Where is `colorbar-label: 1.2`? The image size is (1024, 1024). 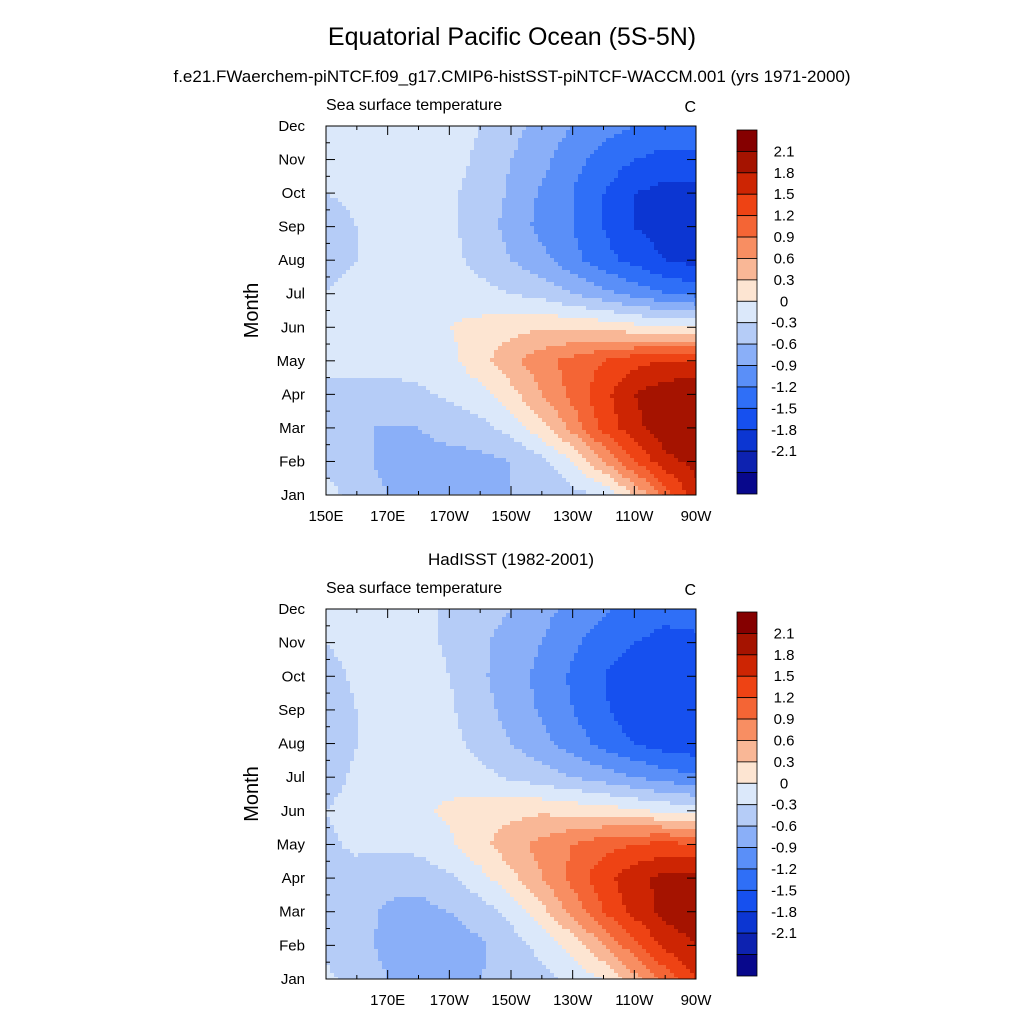 colorbar-label: 1.2 is located at coordinates (784, 216).